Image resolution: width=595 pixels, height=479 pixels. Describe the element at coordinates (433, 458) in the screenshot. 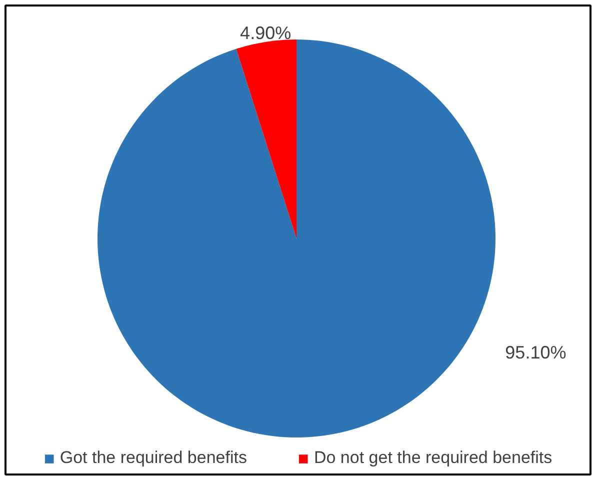

I see `legend-label: Do not get the required benefits` at that location.